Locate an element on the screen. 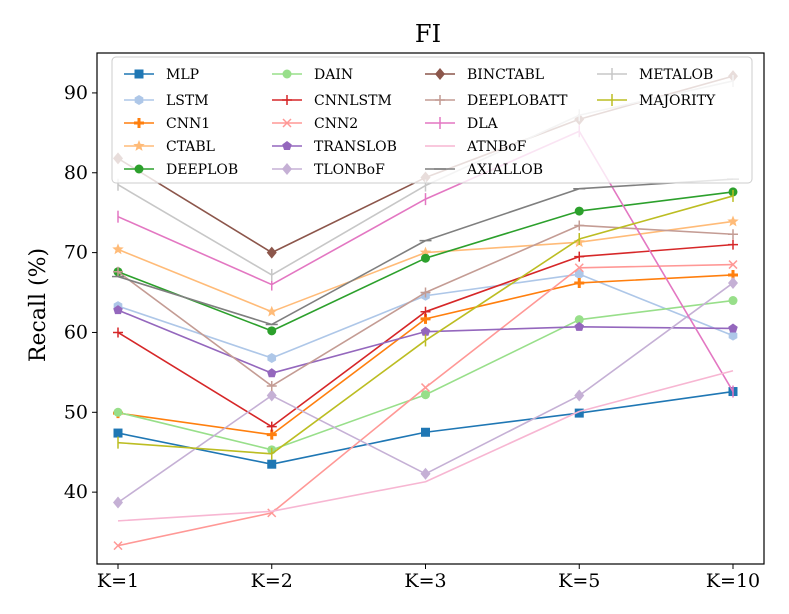 The image size is (789, 614). legend-label: DAIN is located at coordinates (333, 75).